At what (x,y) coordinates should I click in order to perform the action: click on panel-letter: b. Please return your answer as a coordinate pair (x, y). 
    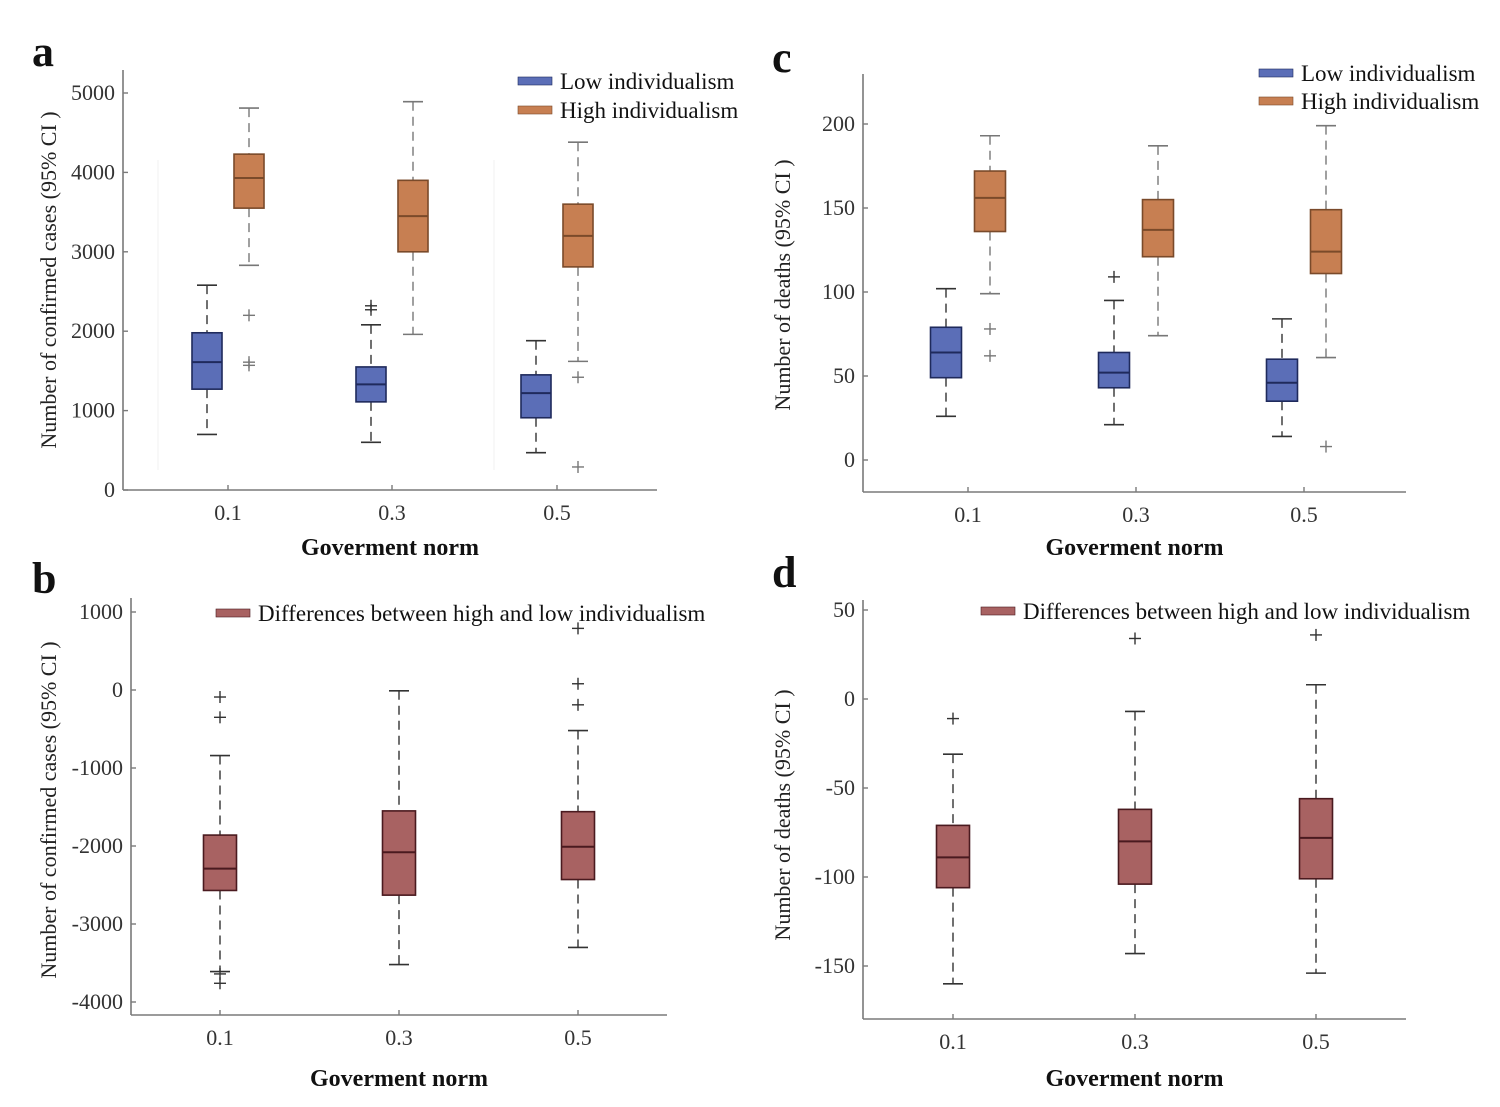
    Looking at the image, I should click on (44, 578).